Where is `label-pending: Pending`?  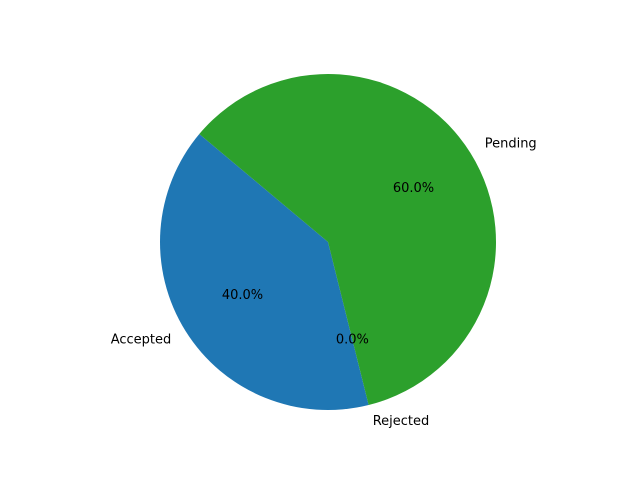
label-pending: Pending is located at coordinates (511, 144).